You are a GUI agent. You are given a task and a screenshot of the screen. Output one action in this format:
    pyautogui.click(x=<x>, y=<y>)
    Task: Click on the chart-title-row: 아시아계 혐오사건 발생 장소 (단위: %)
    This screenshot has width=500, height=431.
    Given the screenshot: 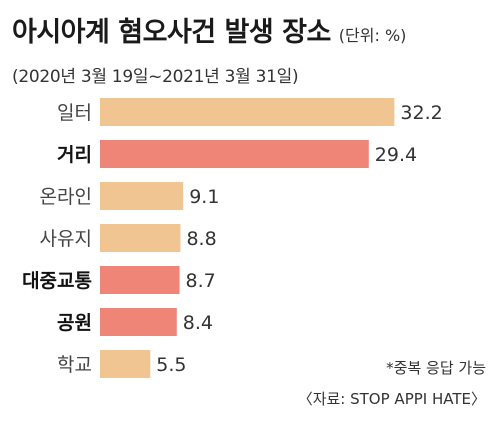 What is the action you would take?
    pyautogui.click(x=209, y=29)
    